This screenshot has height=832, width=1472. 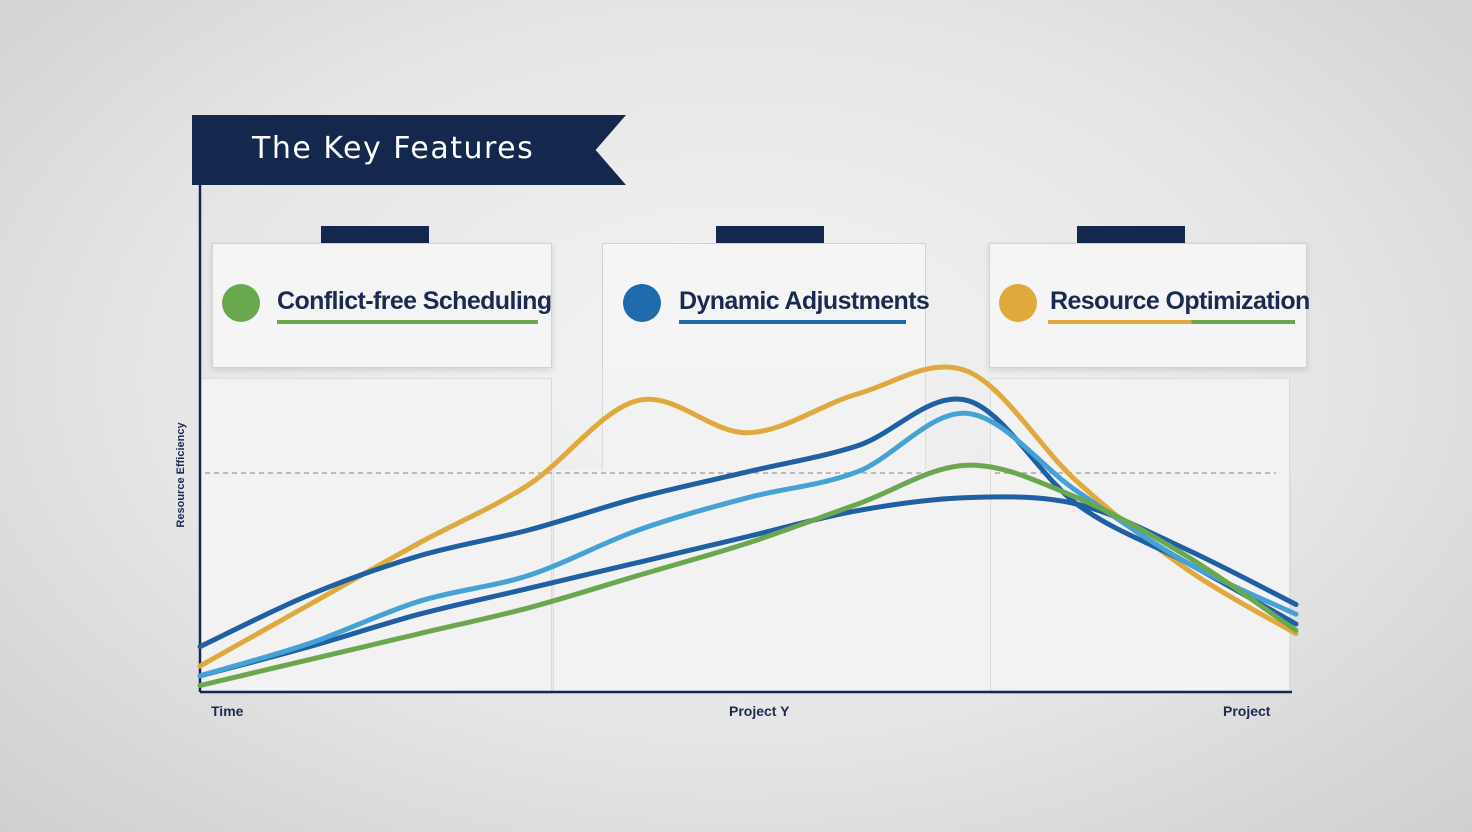 I want to click on y-axis-label: Resource Efficiency, so click(x=181, y=475).